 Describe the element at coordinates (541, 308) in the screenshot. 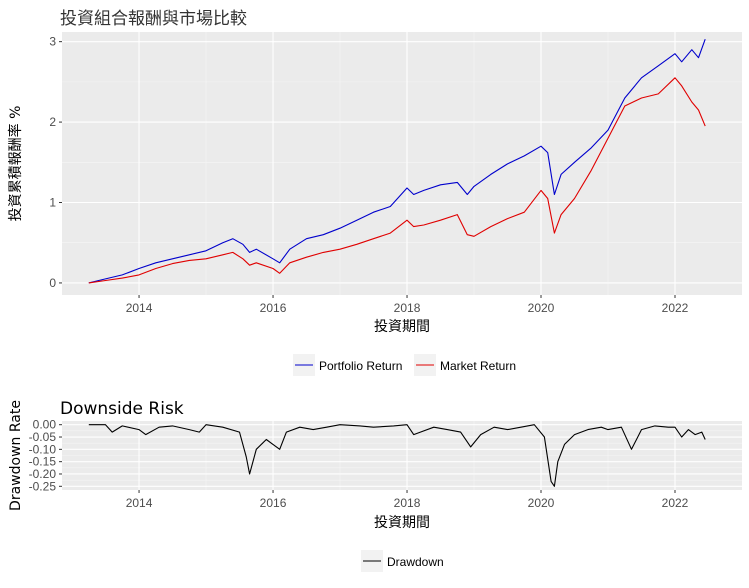

I see `panel1-x-tick-label: 2020` at that location.